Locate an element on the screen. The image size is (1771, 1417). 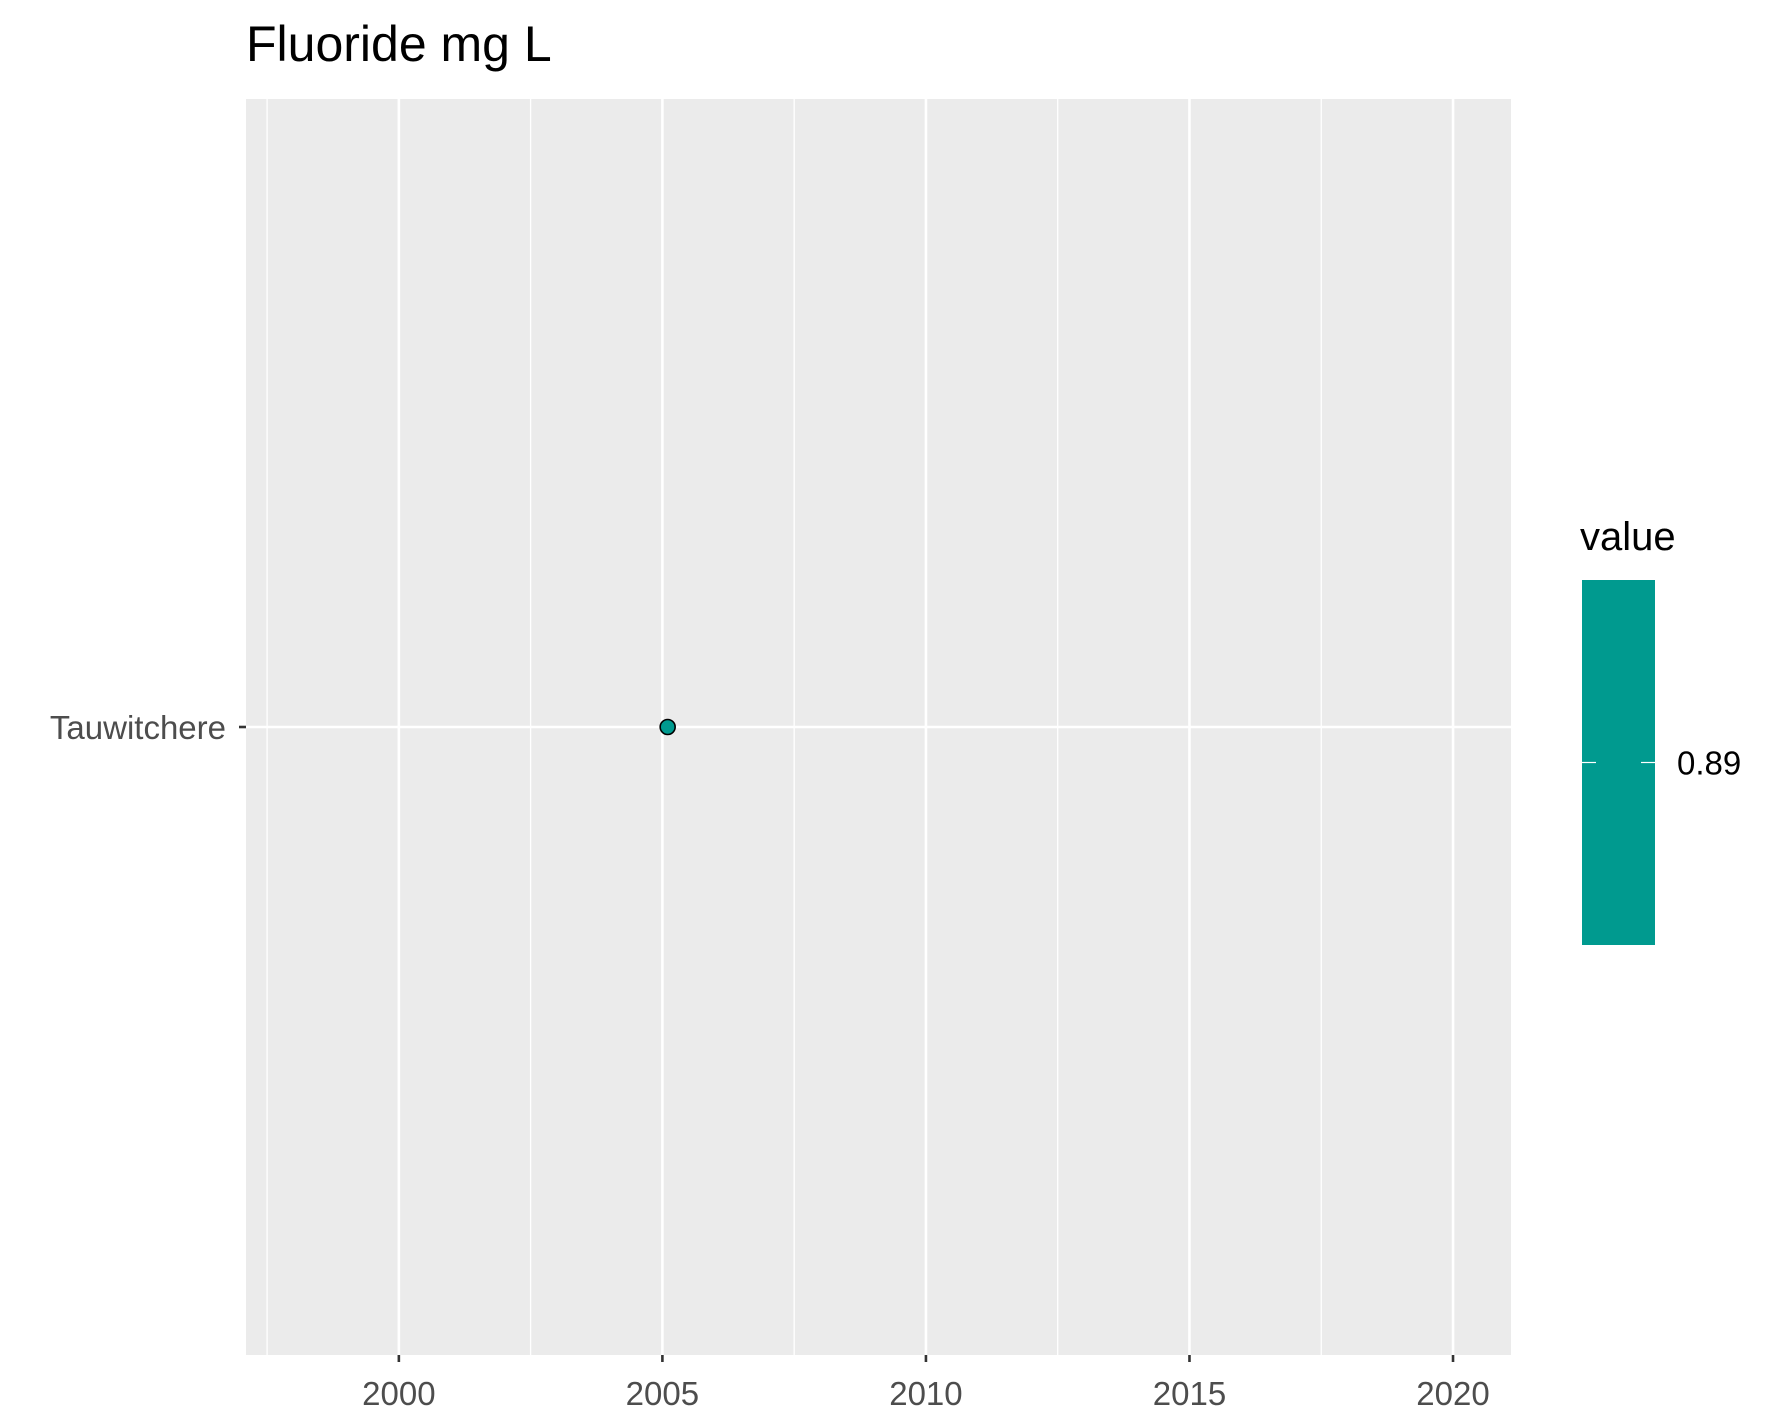
x-tick-label: 2020 is located at coordinates (1452, 1393).